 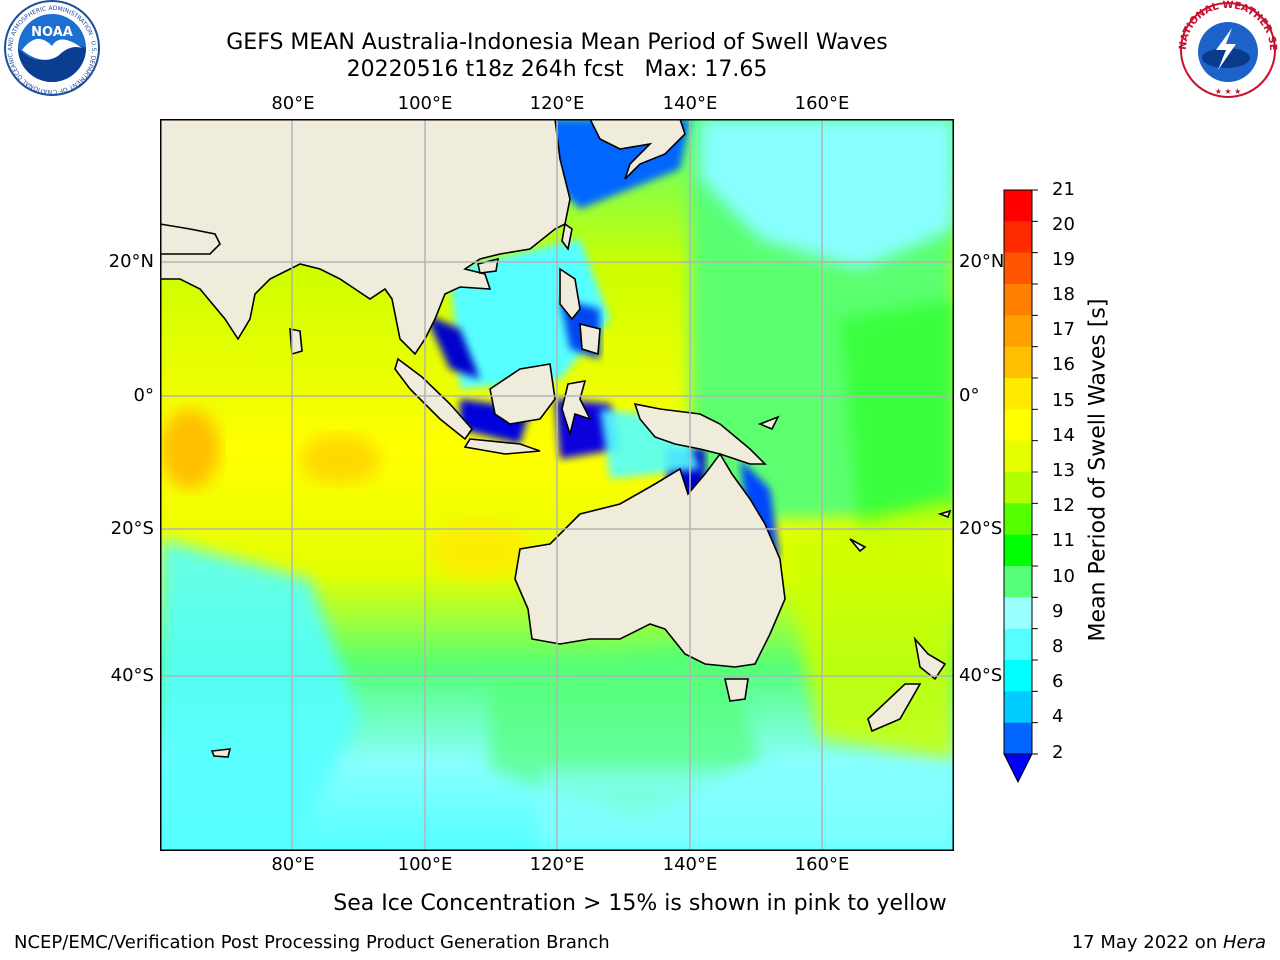 What do you see at coordinates (981, 675) in the screenshot?
I see `lat-tick-right: 40°S` at bounding box center [981, 675].